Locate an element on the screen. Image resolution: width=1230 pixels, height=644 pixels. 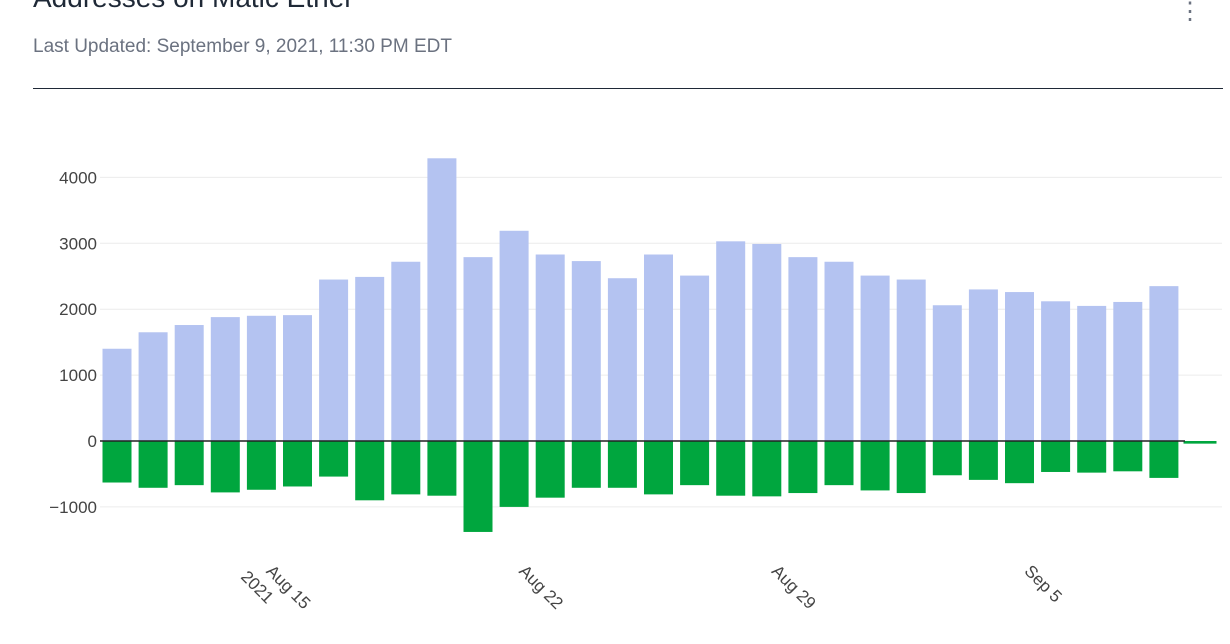
x-tick-label: Aug 22 is located at coordinates (541, 587).